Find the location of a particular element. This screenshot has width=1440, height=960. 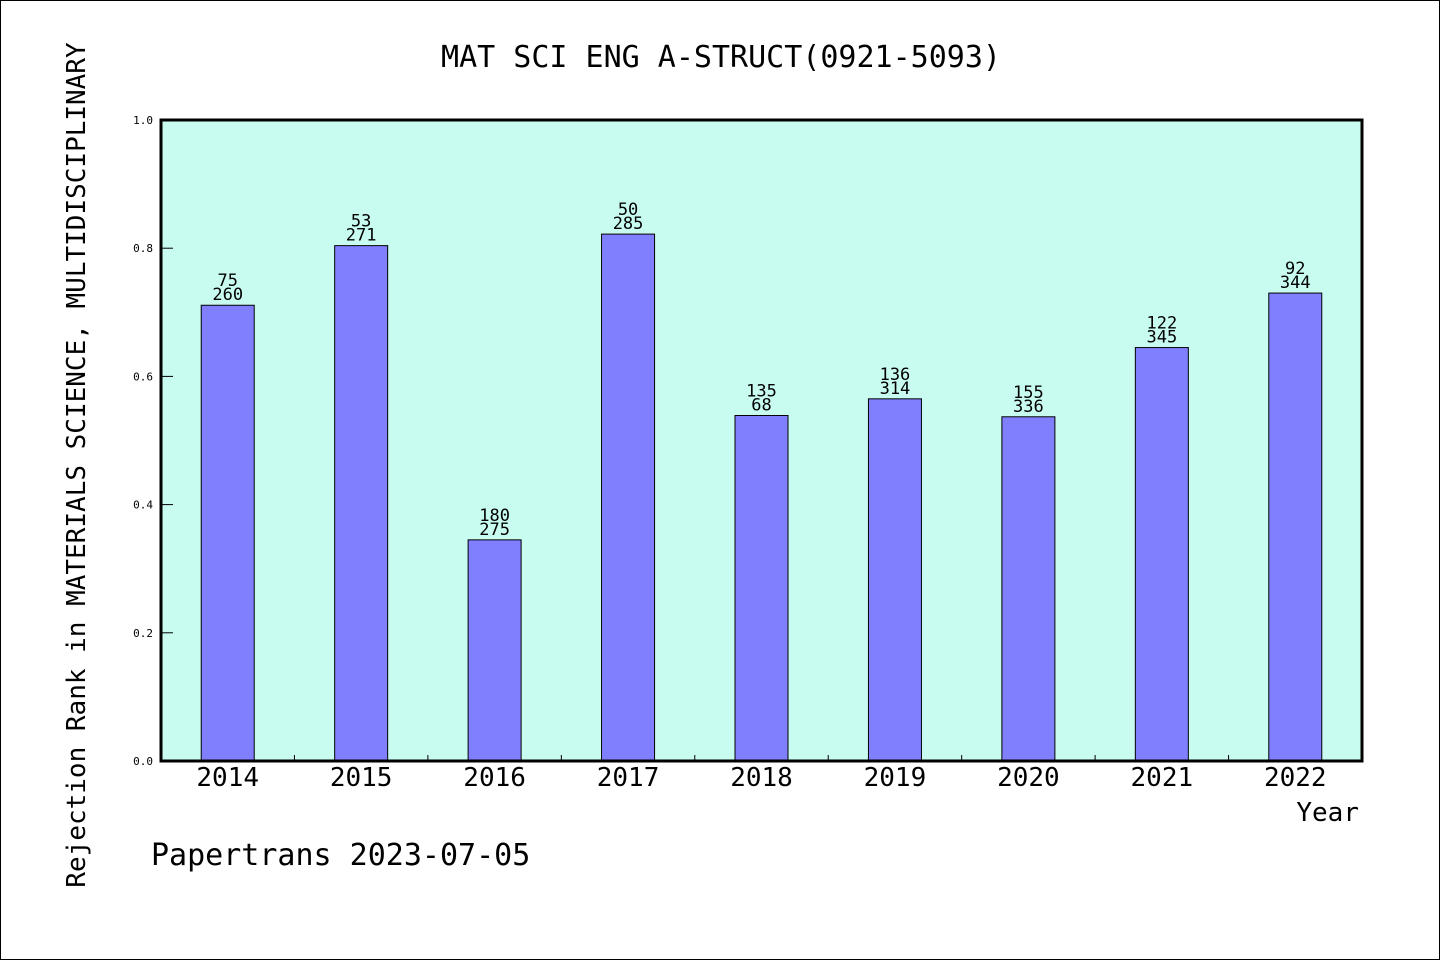

x-tick-label: 2018 is located at coordinates (761, 778).